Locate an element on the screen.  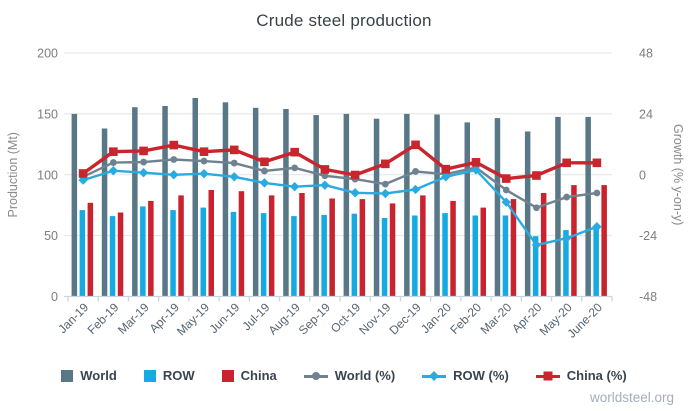
legend-item-china-pct: China (%) is located at coordinates (581, 375).